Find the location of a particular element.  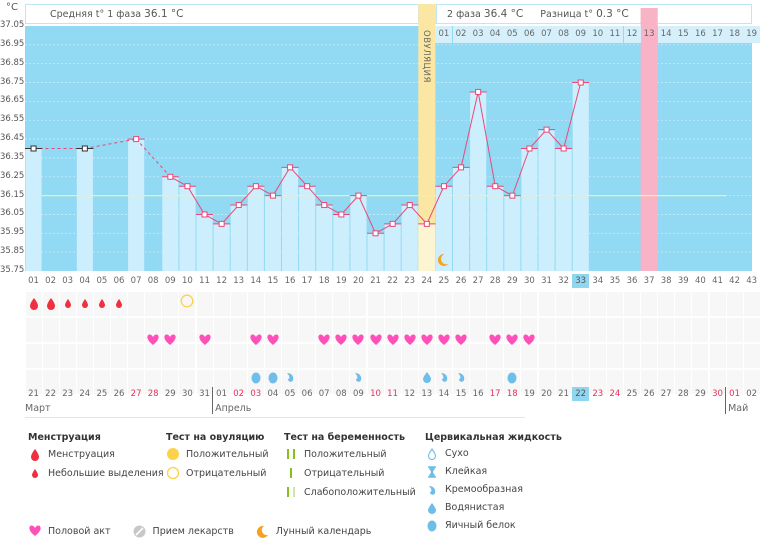

date-label: 31 is located at coordinates (204, 394).